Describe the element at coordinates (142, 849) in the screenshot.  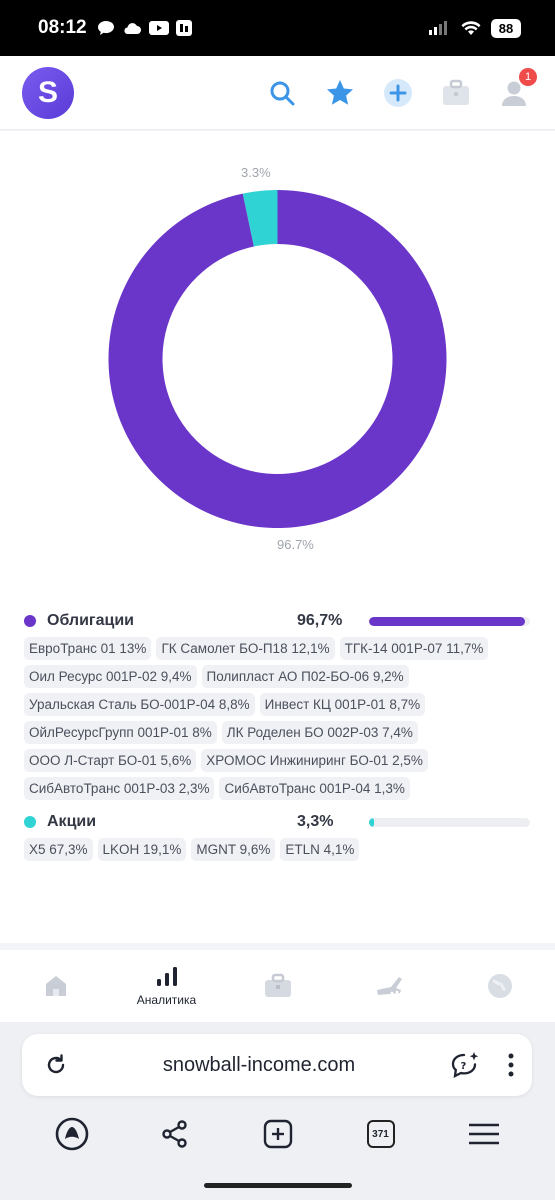
I see `holding-chip: LKOH 19,1%` at that location.